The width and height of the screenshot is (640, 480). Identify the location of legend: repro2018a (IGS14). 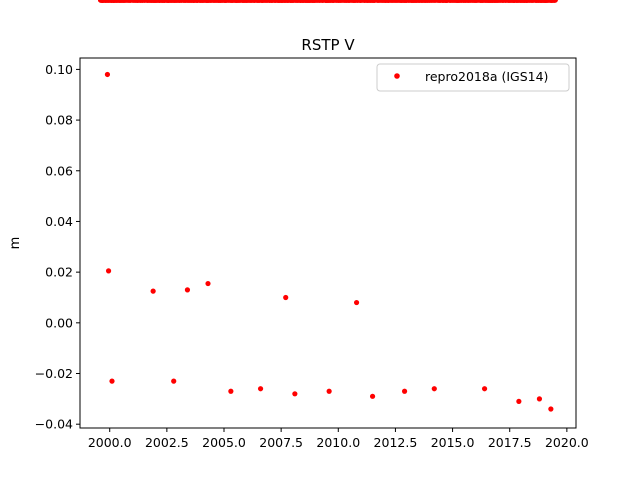
(473, 77).